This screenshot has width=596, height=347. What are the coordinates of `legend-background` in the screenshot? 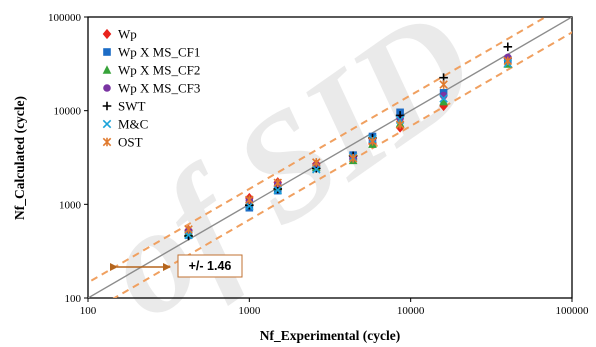 It's located at (161, 90).